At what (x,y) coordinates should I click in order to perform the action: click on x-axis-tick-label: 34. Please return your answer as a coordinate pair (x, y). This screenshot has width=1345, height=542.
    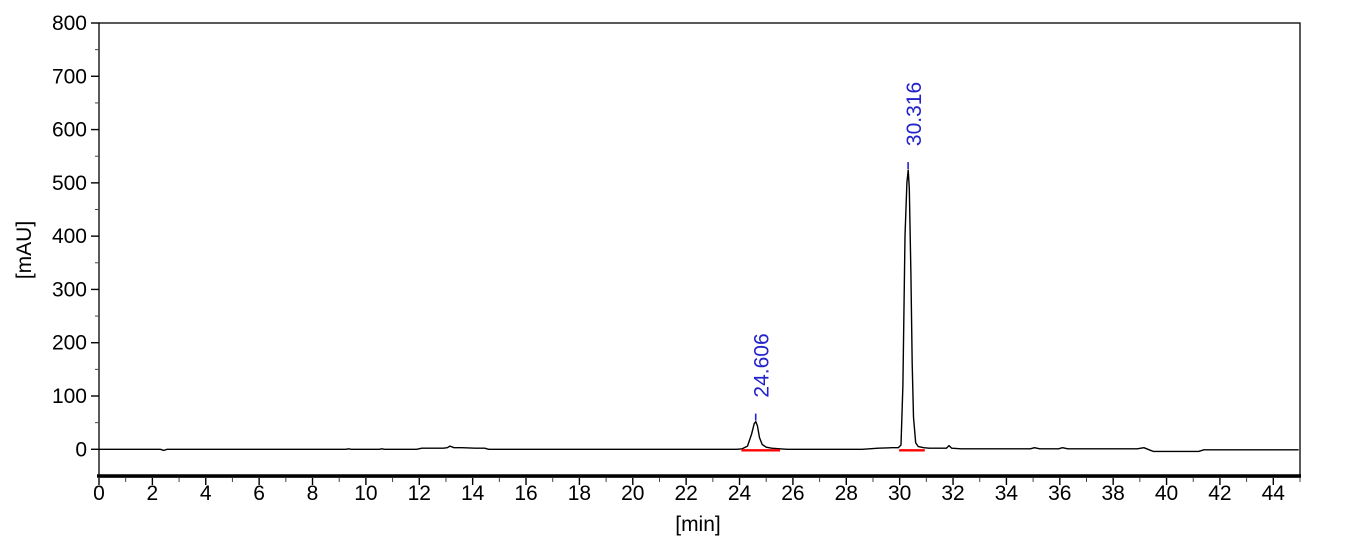
    Looking at the image, I should click on (1007, 493).